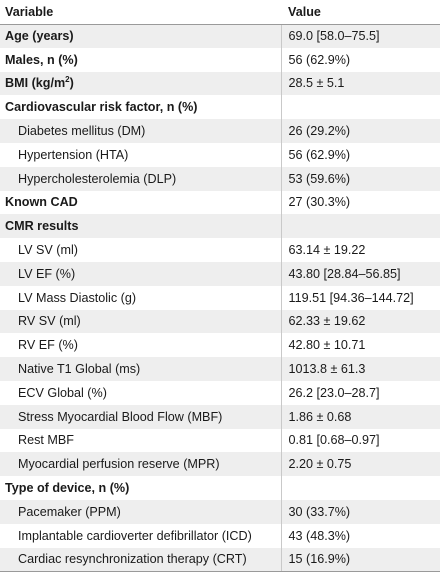 The height and width of the screenshot is (576, 440). Describe the element at coordinates (73, 154) in the screenshot. I see `row-label-text: Hypertension (HTA)` at that location.